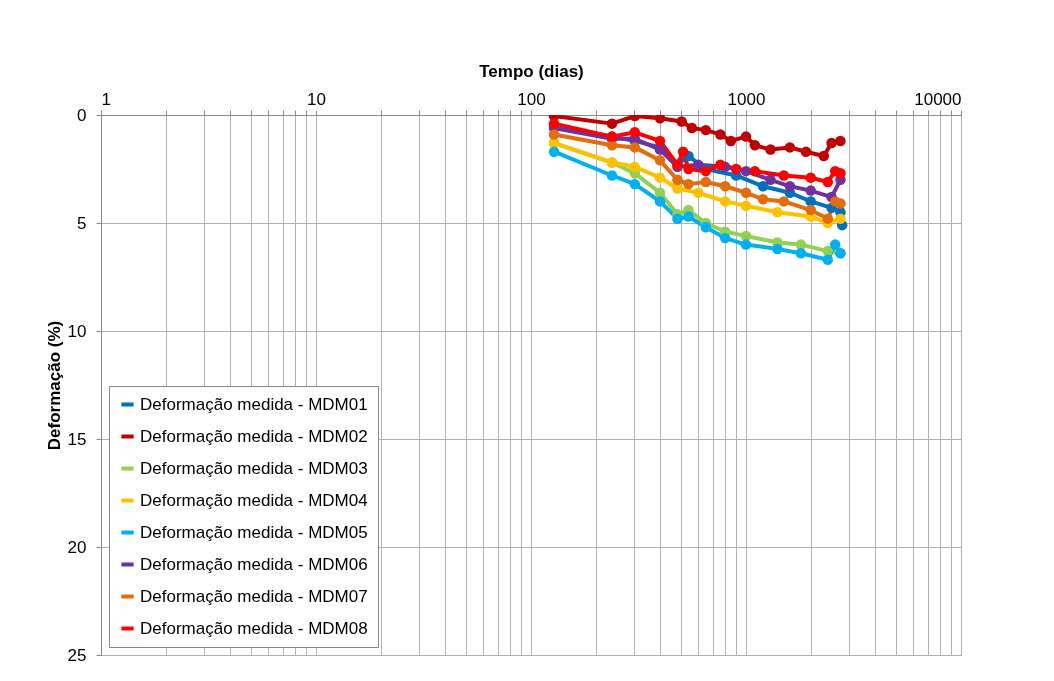 This screenshot has width=1054, height=681. I want to click on x-axis-title: Tempo (dias), so click(531, 71).